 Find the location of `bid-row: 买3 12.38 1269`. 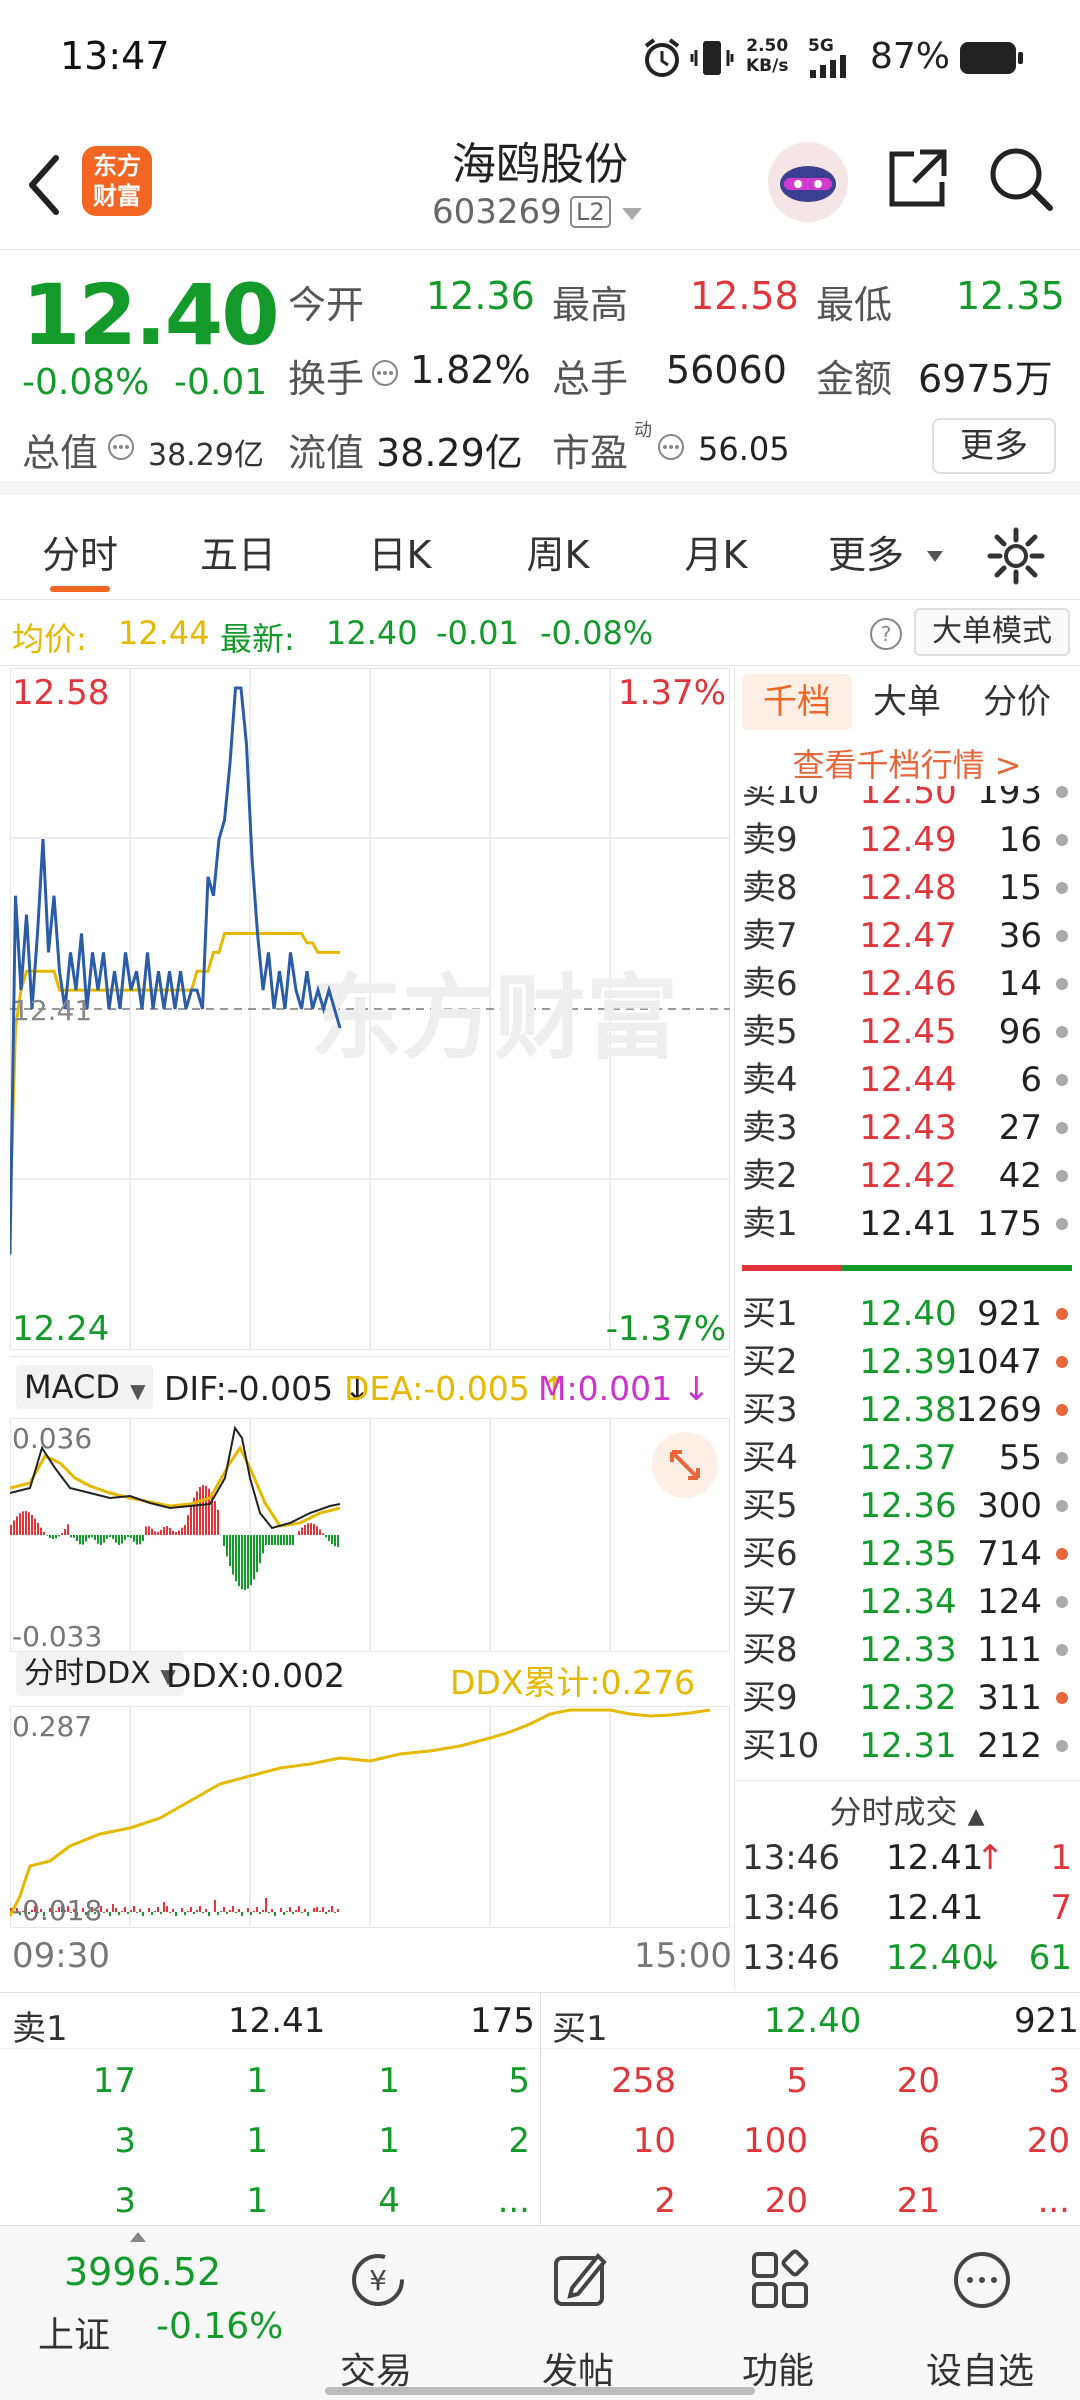

bid-row: 买3 12.38 1269 is located at coordinates (907, 1410).